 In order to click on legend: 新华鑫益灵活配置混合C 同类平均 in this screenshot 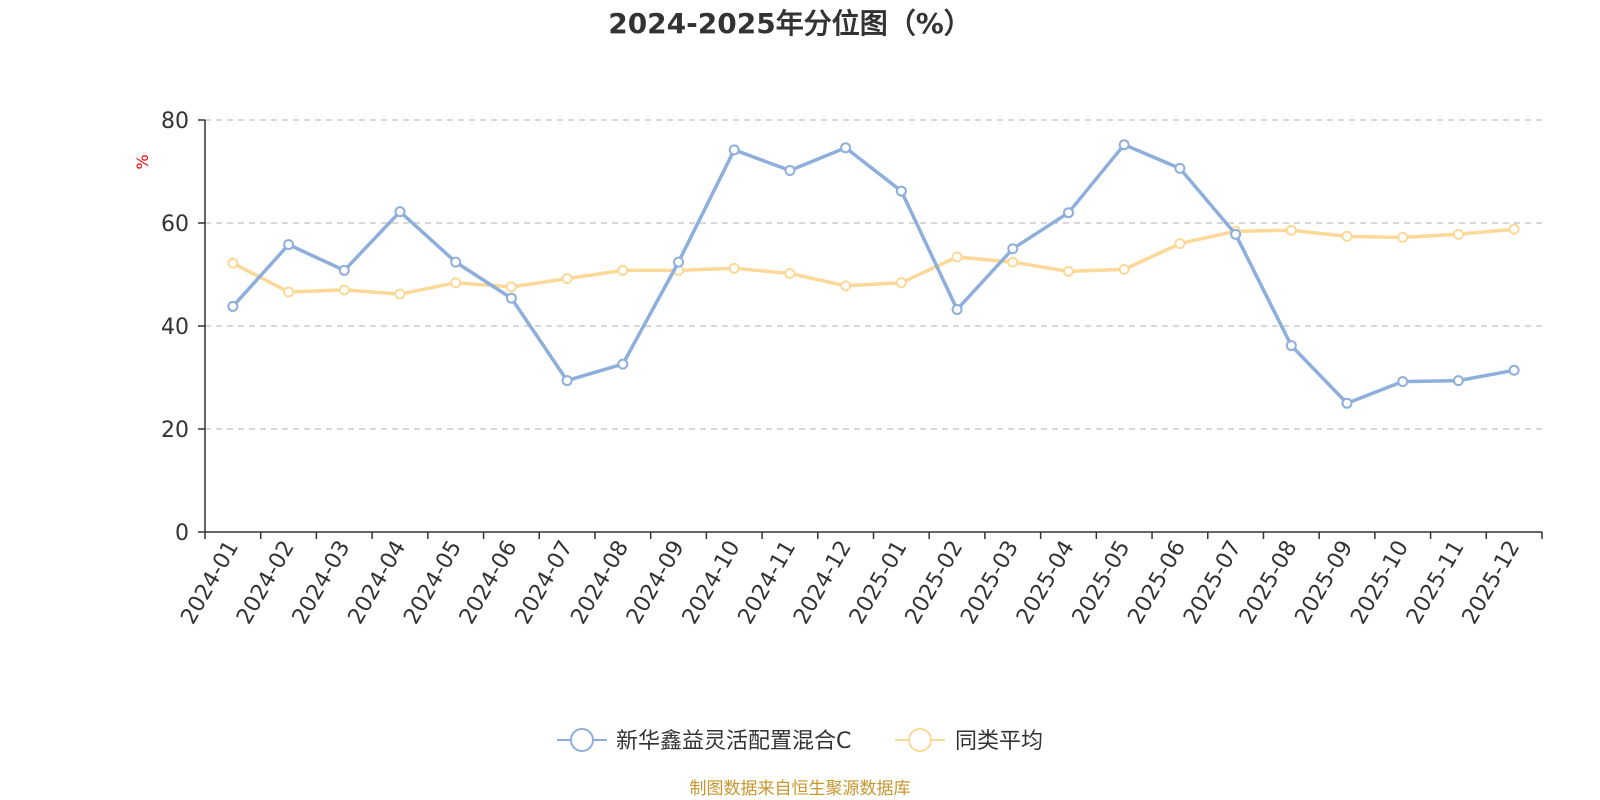, I will do `click(800, 741)`.